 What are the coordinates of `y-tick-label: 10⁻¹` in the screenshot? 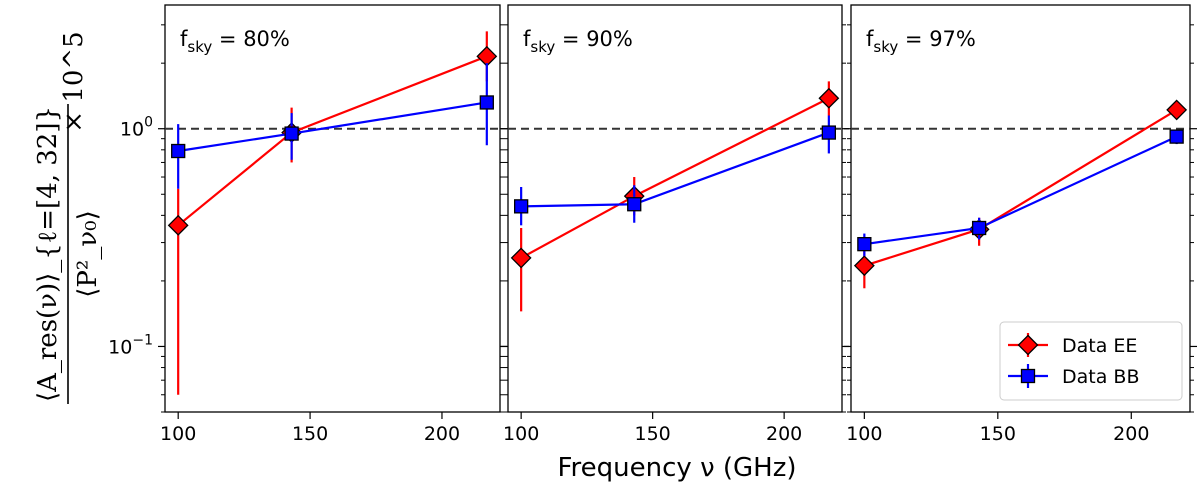 It's located at (130, 345).